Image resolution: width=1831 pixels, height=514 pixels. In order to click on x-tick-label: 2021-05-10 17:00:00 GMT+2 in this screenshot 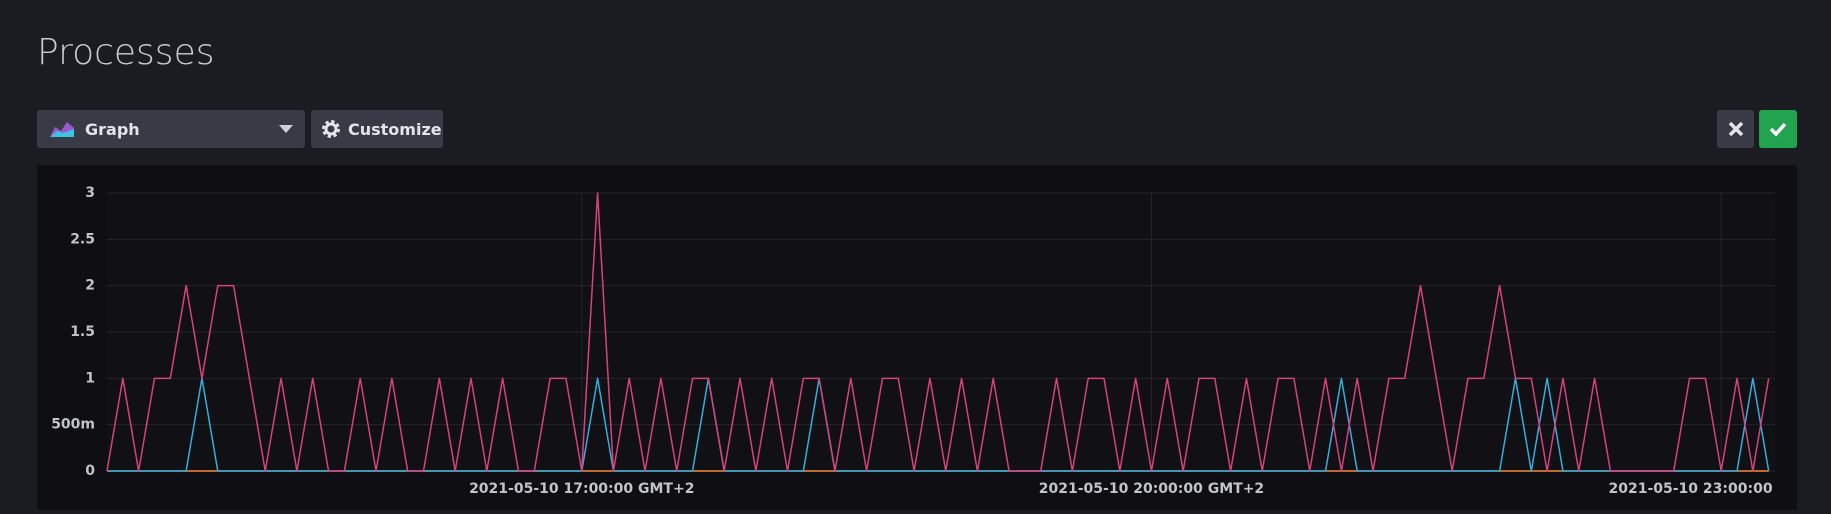, I will do `click(581, 489)`.